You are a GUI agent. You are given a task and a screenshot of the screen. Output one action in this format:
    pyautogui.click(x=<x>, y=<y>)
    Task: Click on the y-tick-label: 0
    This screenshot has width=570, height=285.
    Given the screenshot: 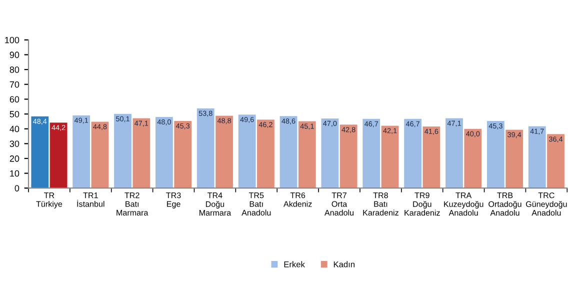 What is the action you would take?
    pyautogui.click(x=17, y=188)
    